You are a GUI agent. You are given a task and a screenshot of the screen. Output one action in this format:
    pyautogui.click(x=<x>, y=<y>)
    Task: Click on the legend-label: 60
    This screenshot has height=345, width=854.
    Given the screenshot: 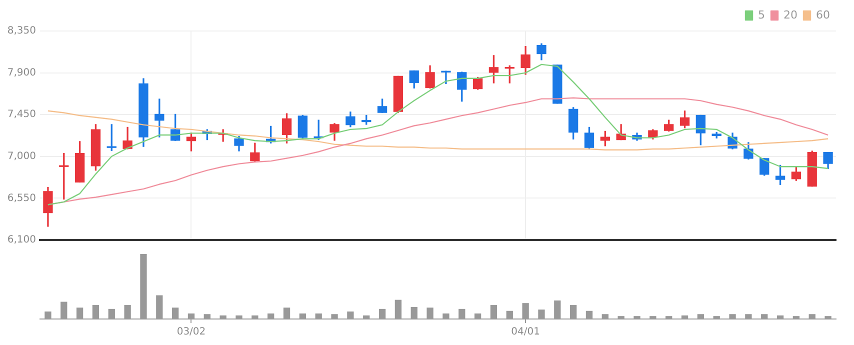 What is the action you would take?
    pyautogui.click(x=823, y=15)
    